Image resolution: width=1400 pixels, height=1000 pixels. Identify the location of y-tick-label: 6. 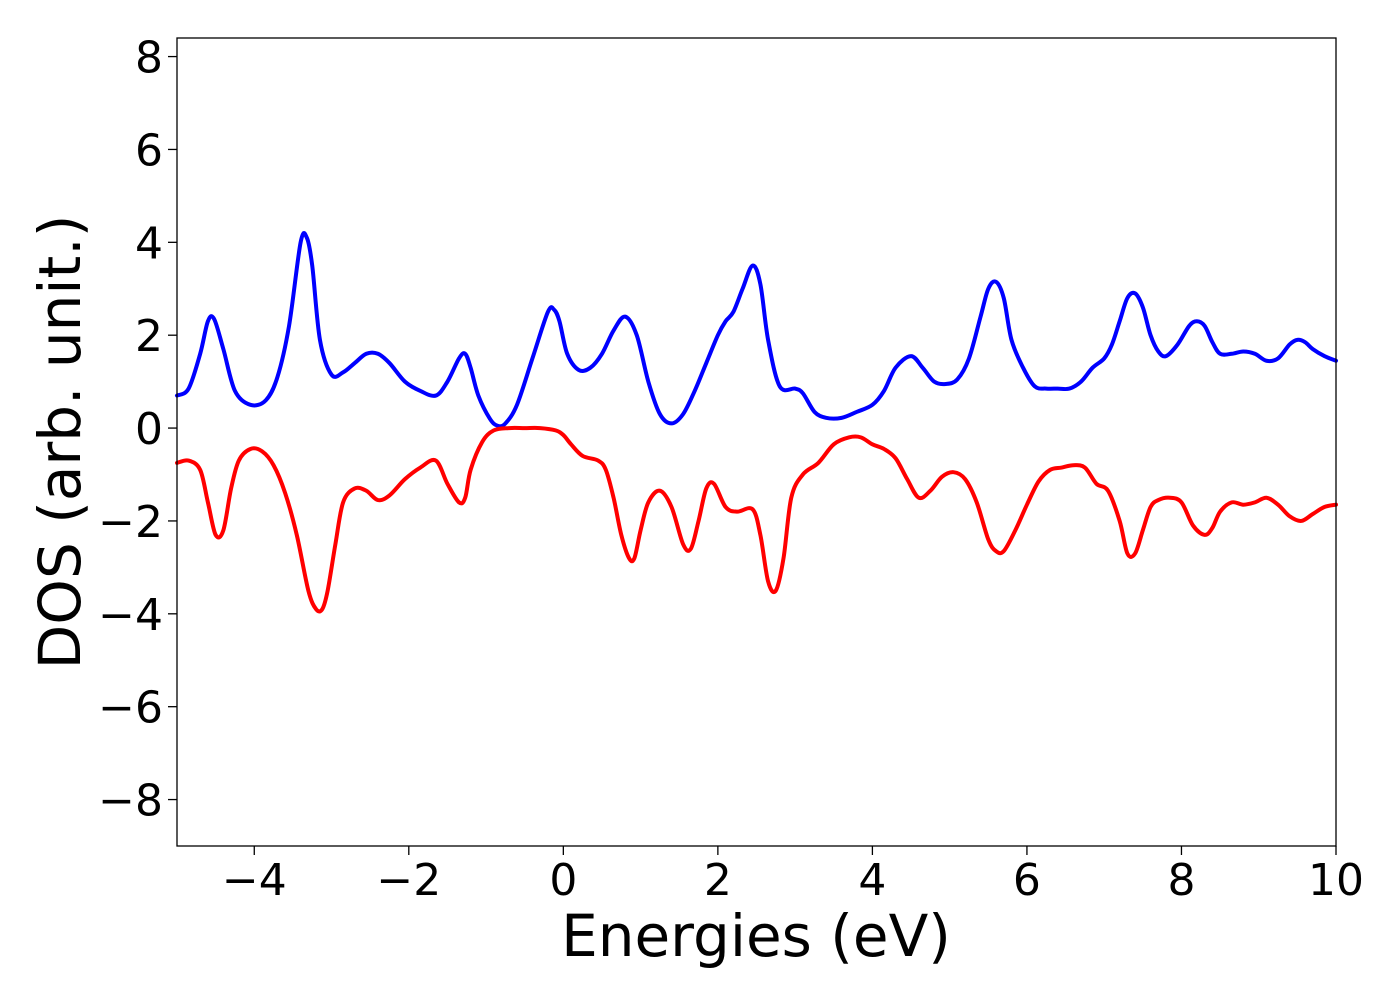
(149, 150).